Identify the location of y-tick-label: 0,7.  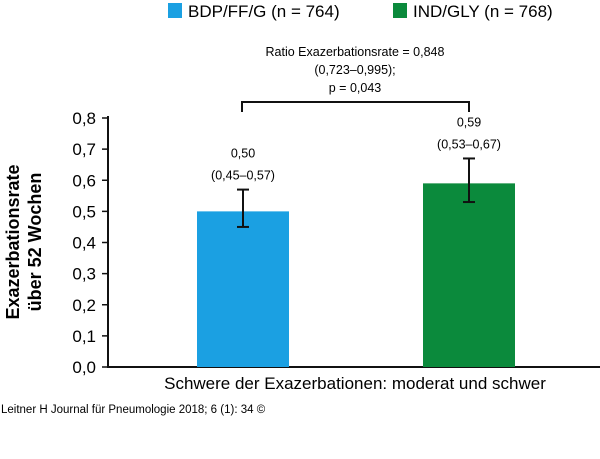
(84, 149).